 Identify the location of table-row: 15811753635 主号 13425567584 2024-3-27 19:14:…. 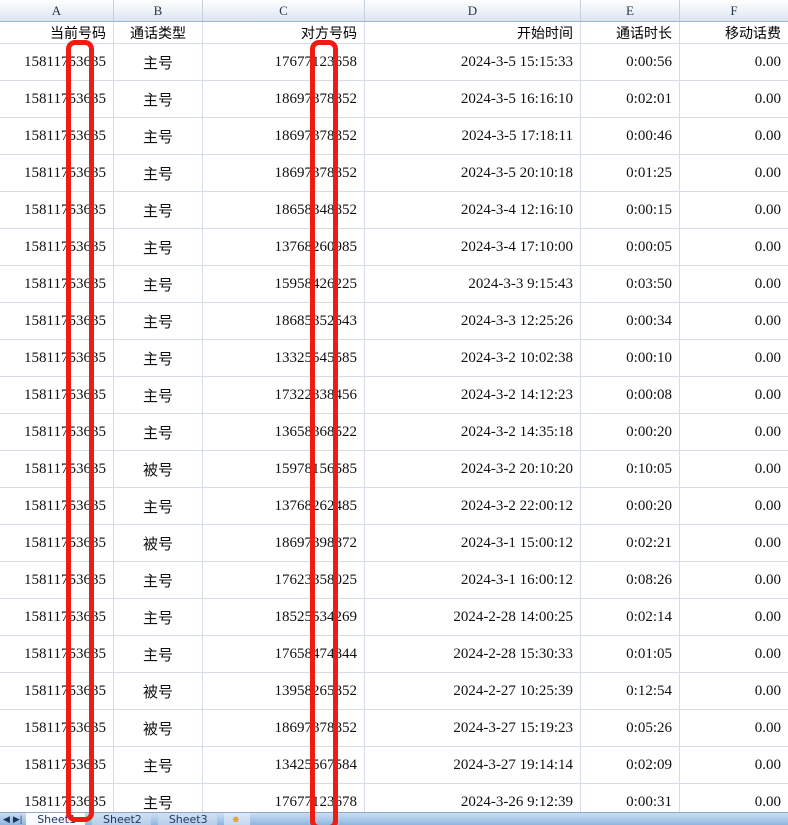
(394, 765).